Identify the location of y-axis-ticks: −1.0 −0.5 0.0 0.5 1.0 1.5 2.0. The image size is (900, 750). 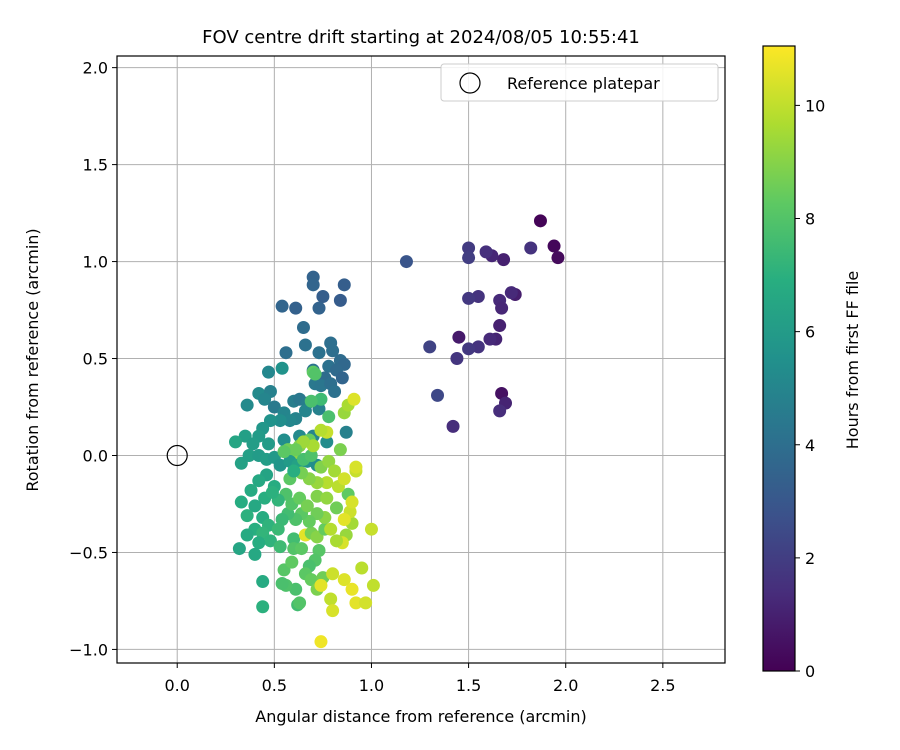
(93, 359).